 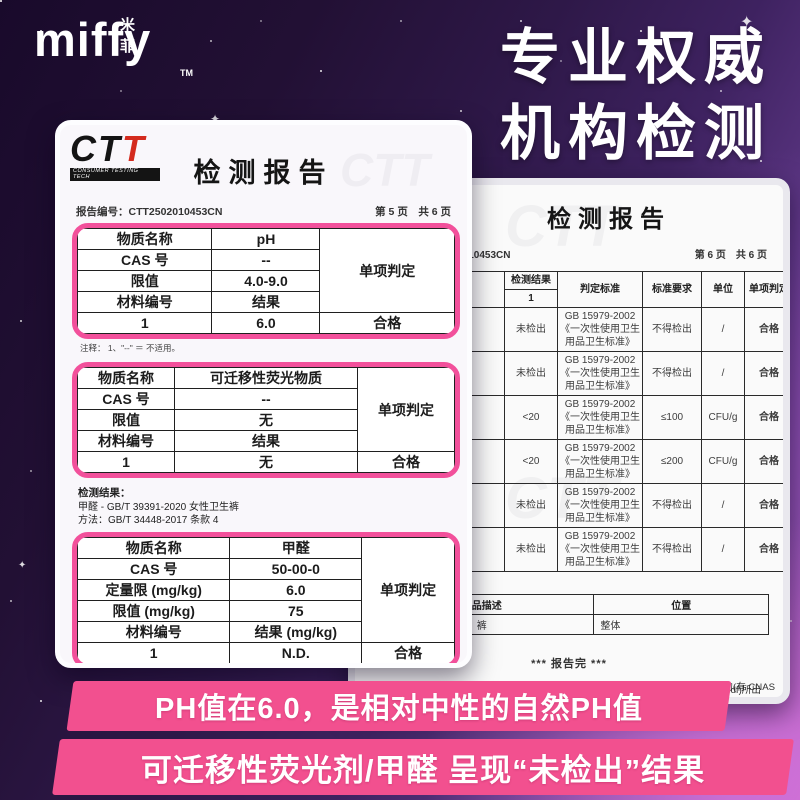 I want to click on row-value: 50-00-0, so click(x=296, y=568).